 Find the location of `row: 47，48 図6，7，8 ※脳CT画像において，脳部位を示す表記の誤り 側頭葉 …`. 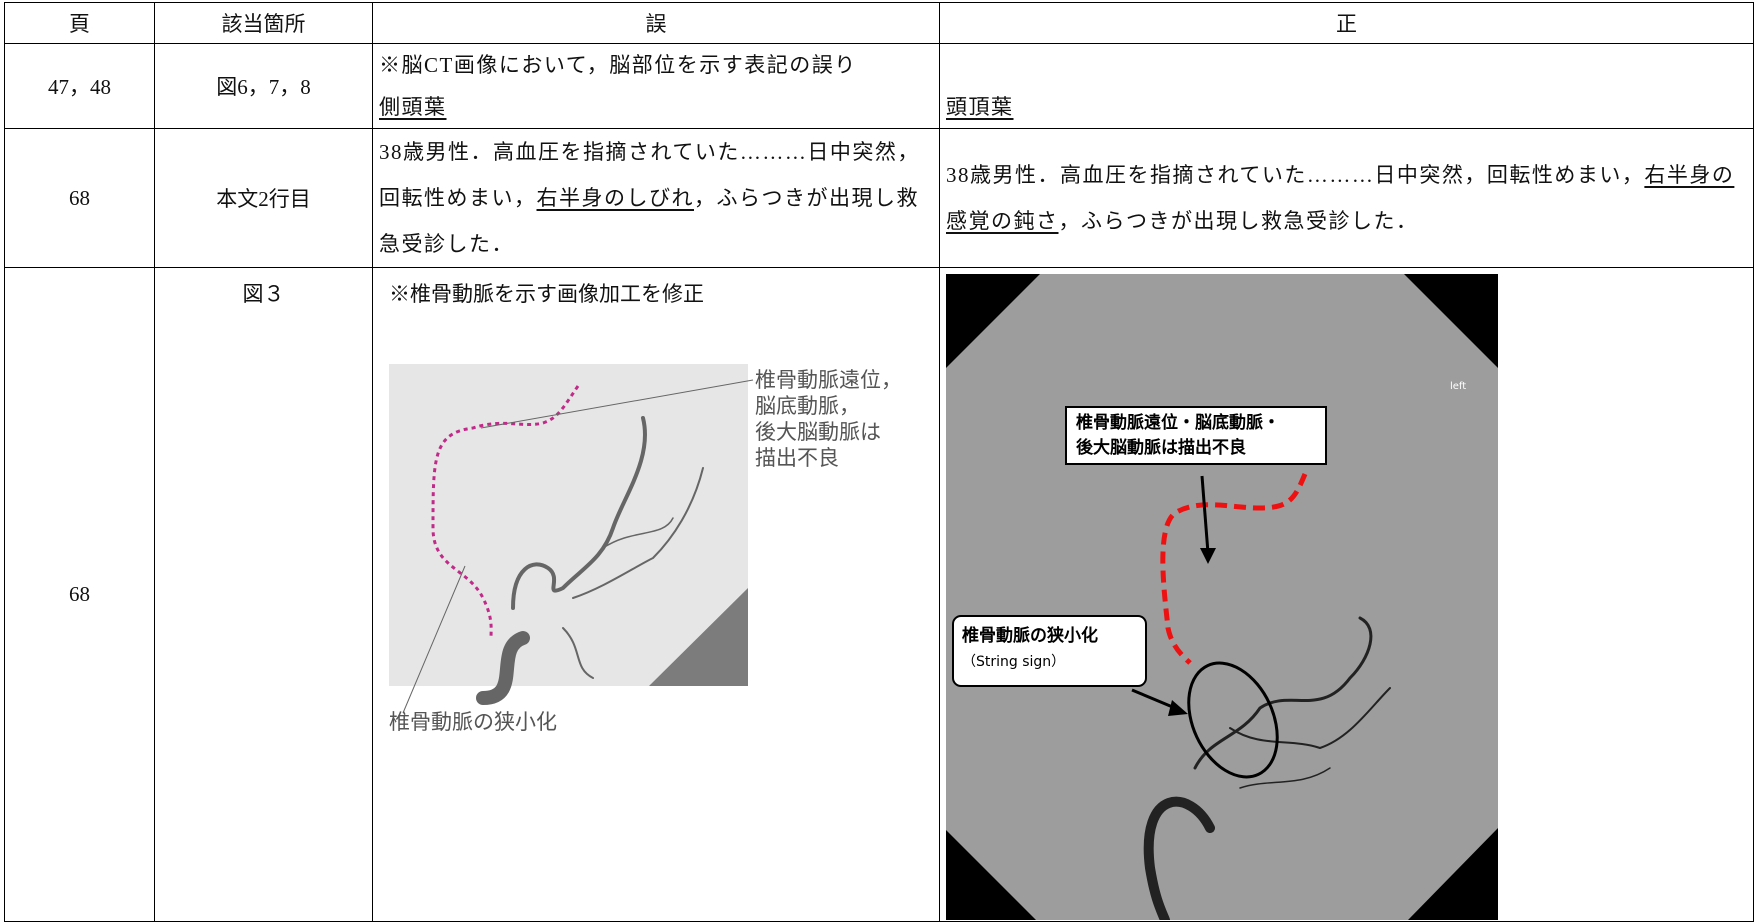

row: 47，48 図6，7，8 ※脳CT画像において，脳部位を示す表記の誤り 側頭葉 … is located at coordinates (879, 86).